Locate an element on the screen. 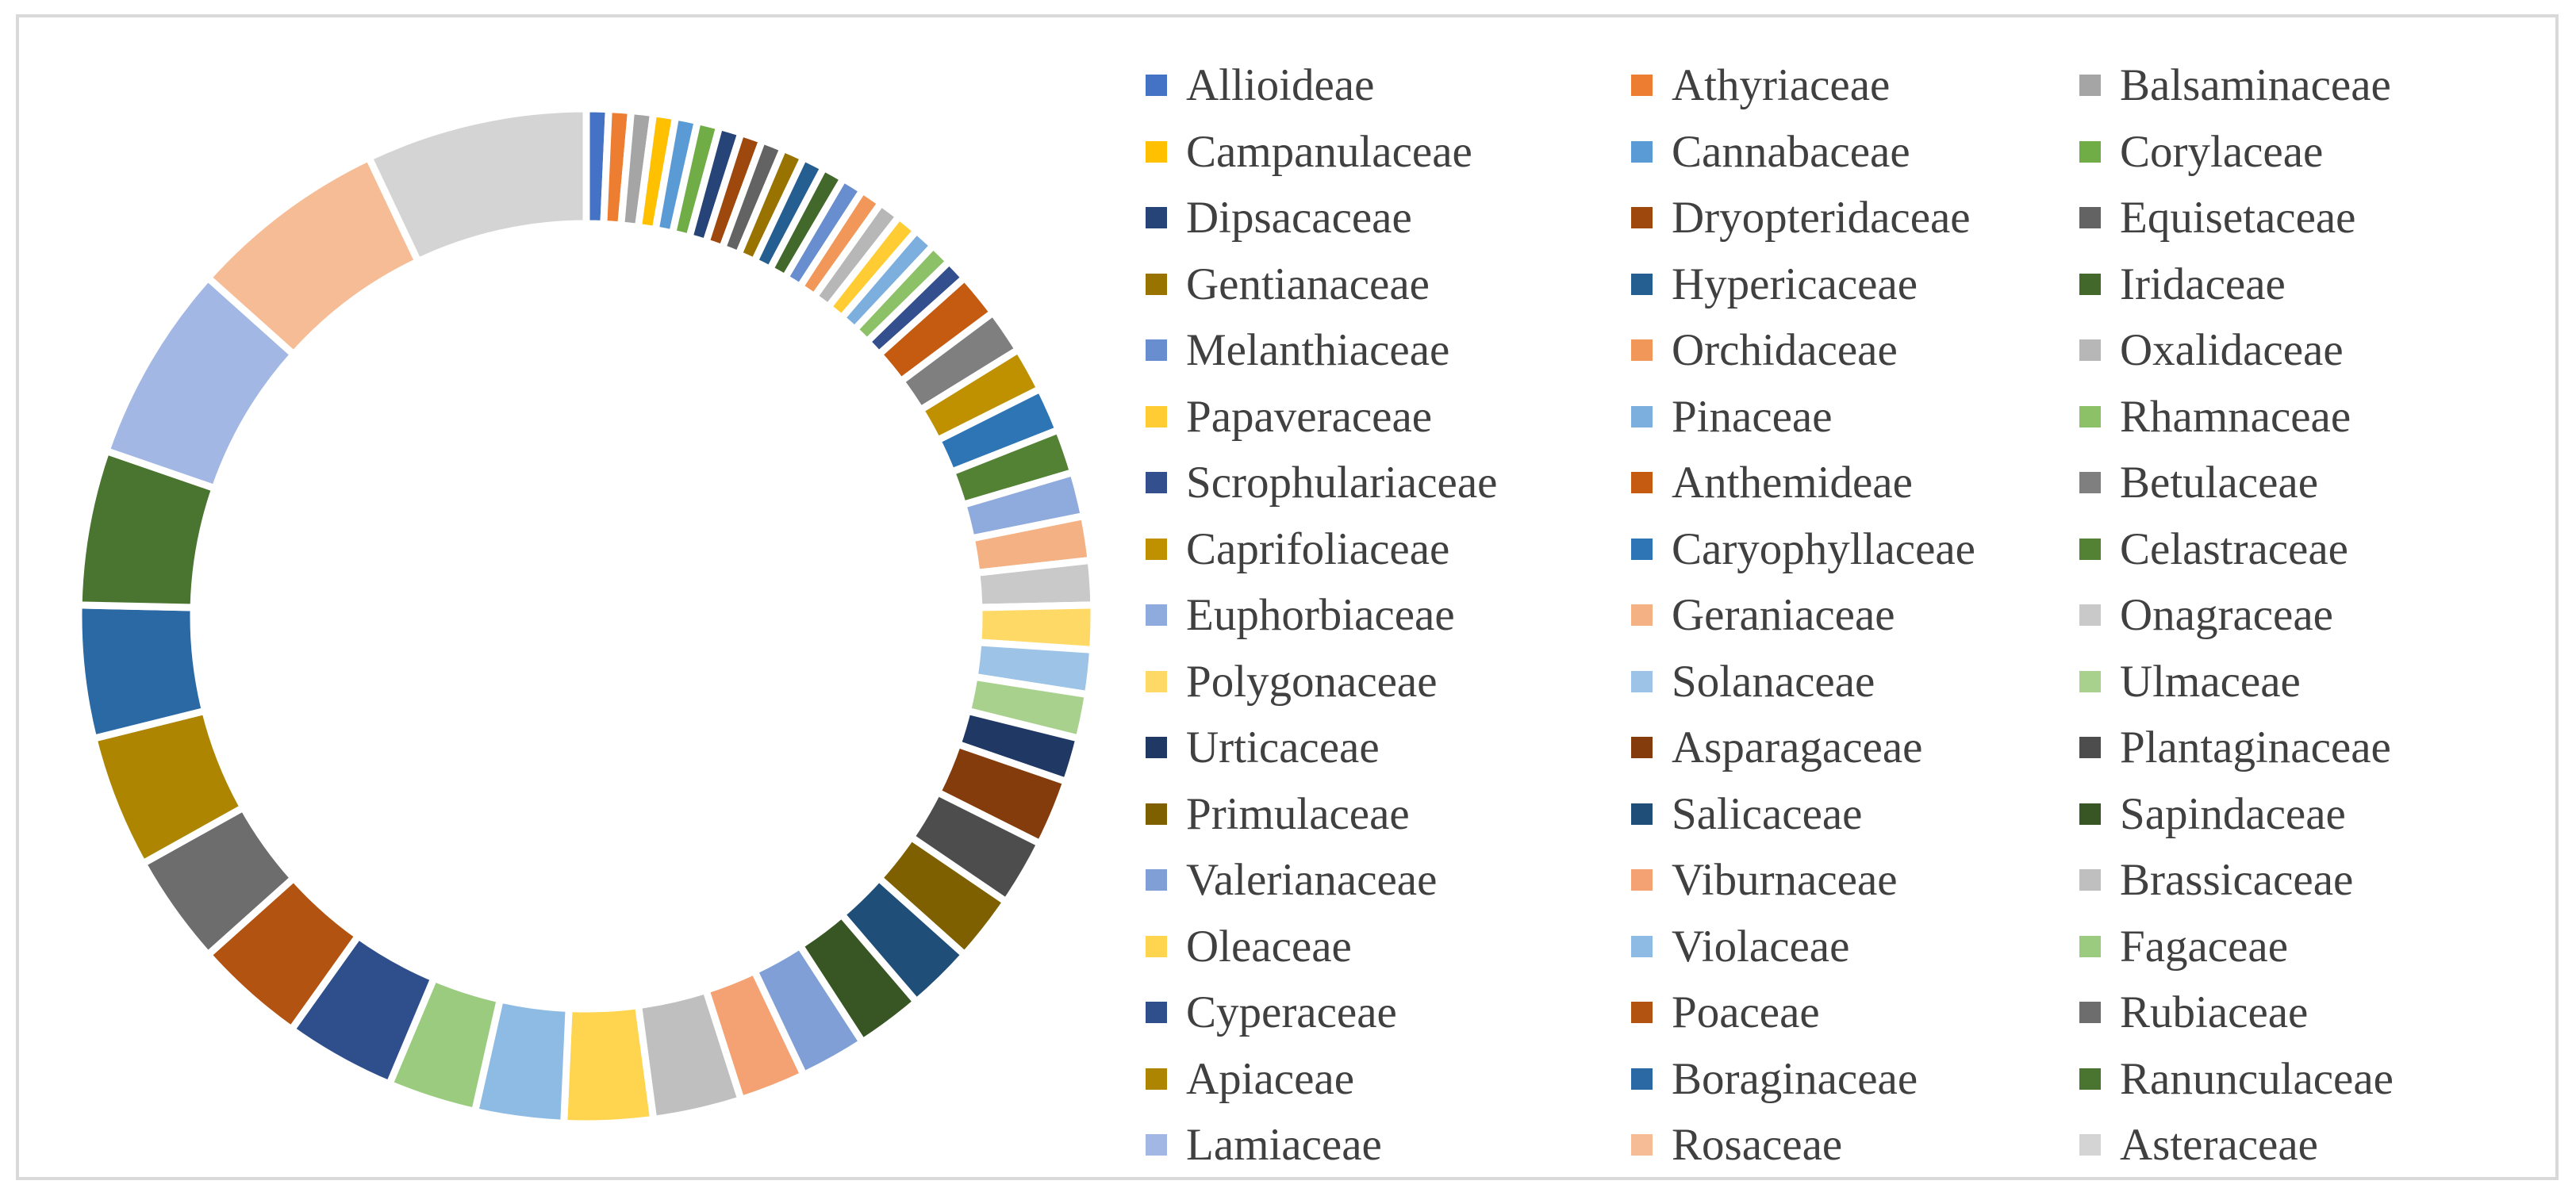  legend-item: Viburnaceae is located at coordinates (1855, 880).